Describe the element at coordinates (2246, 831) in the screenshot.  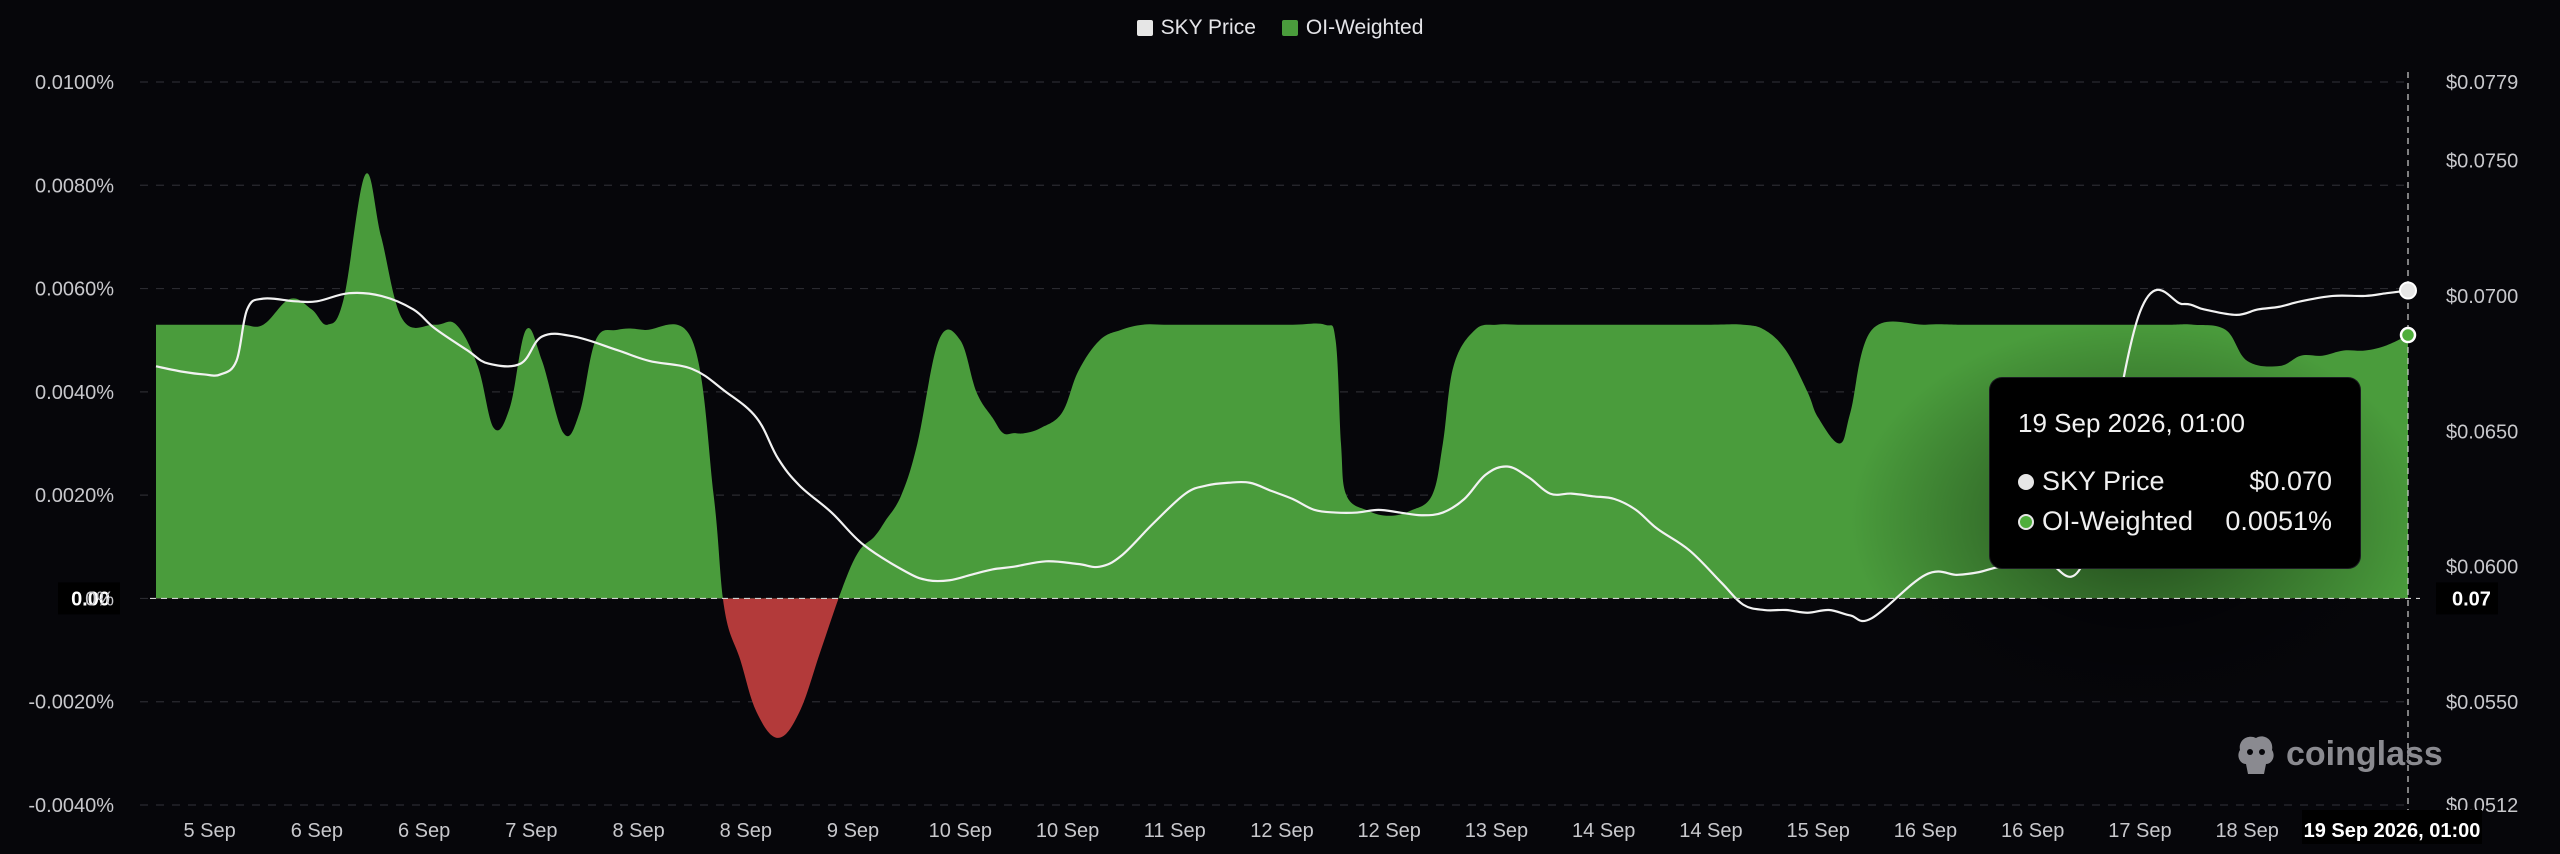
I see `x-tick-label: 18 Sep` at that location.